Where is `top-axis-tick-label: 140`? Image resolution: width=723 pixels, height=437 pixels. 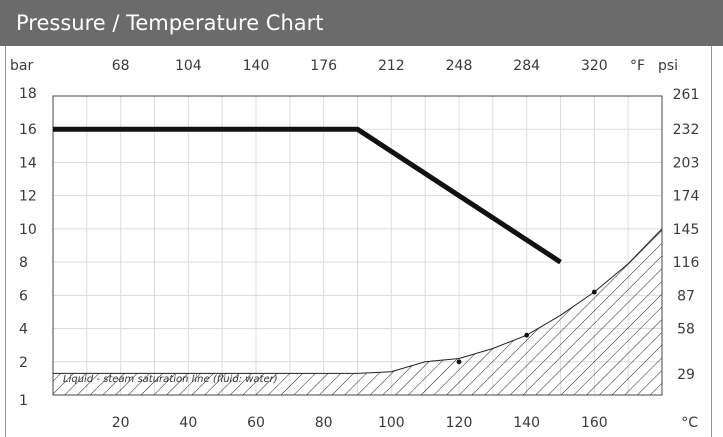 top-axis-tick-label: 140 is located at coordinates (256, 66).